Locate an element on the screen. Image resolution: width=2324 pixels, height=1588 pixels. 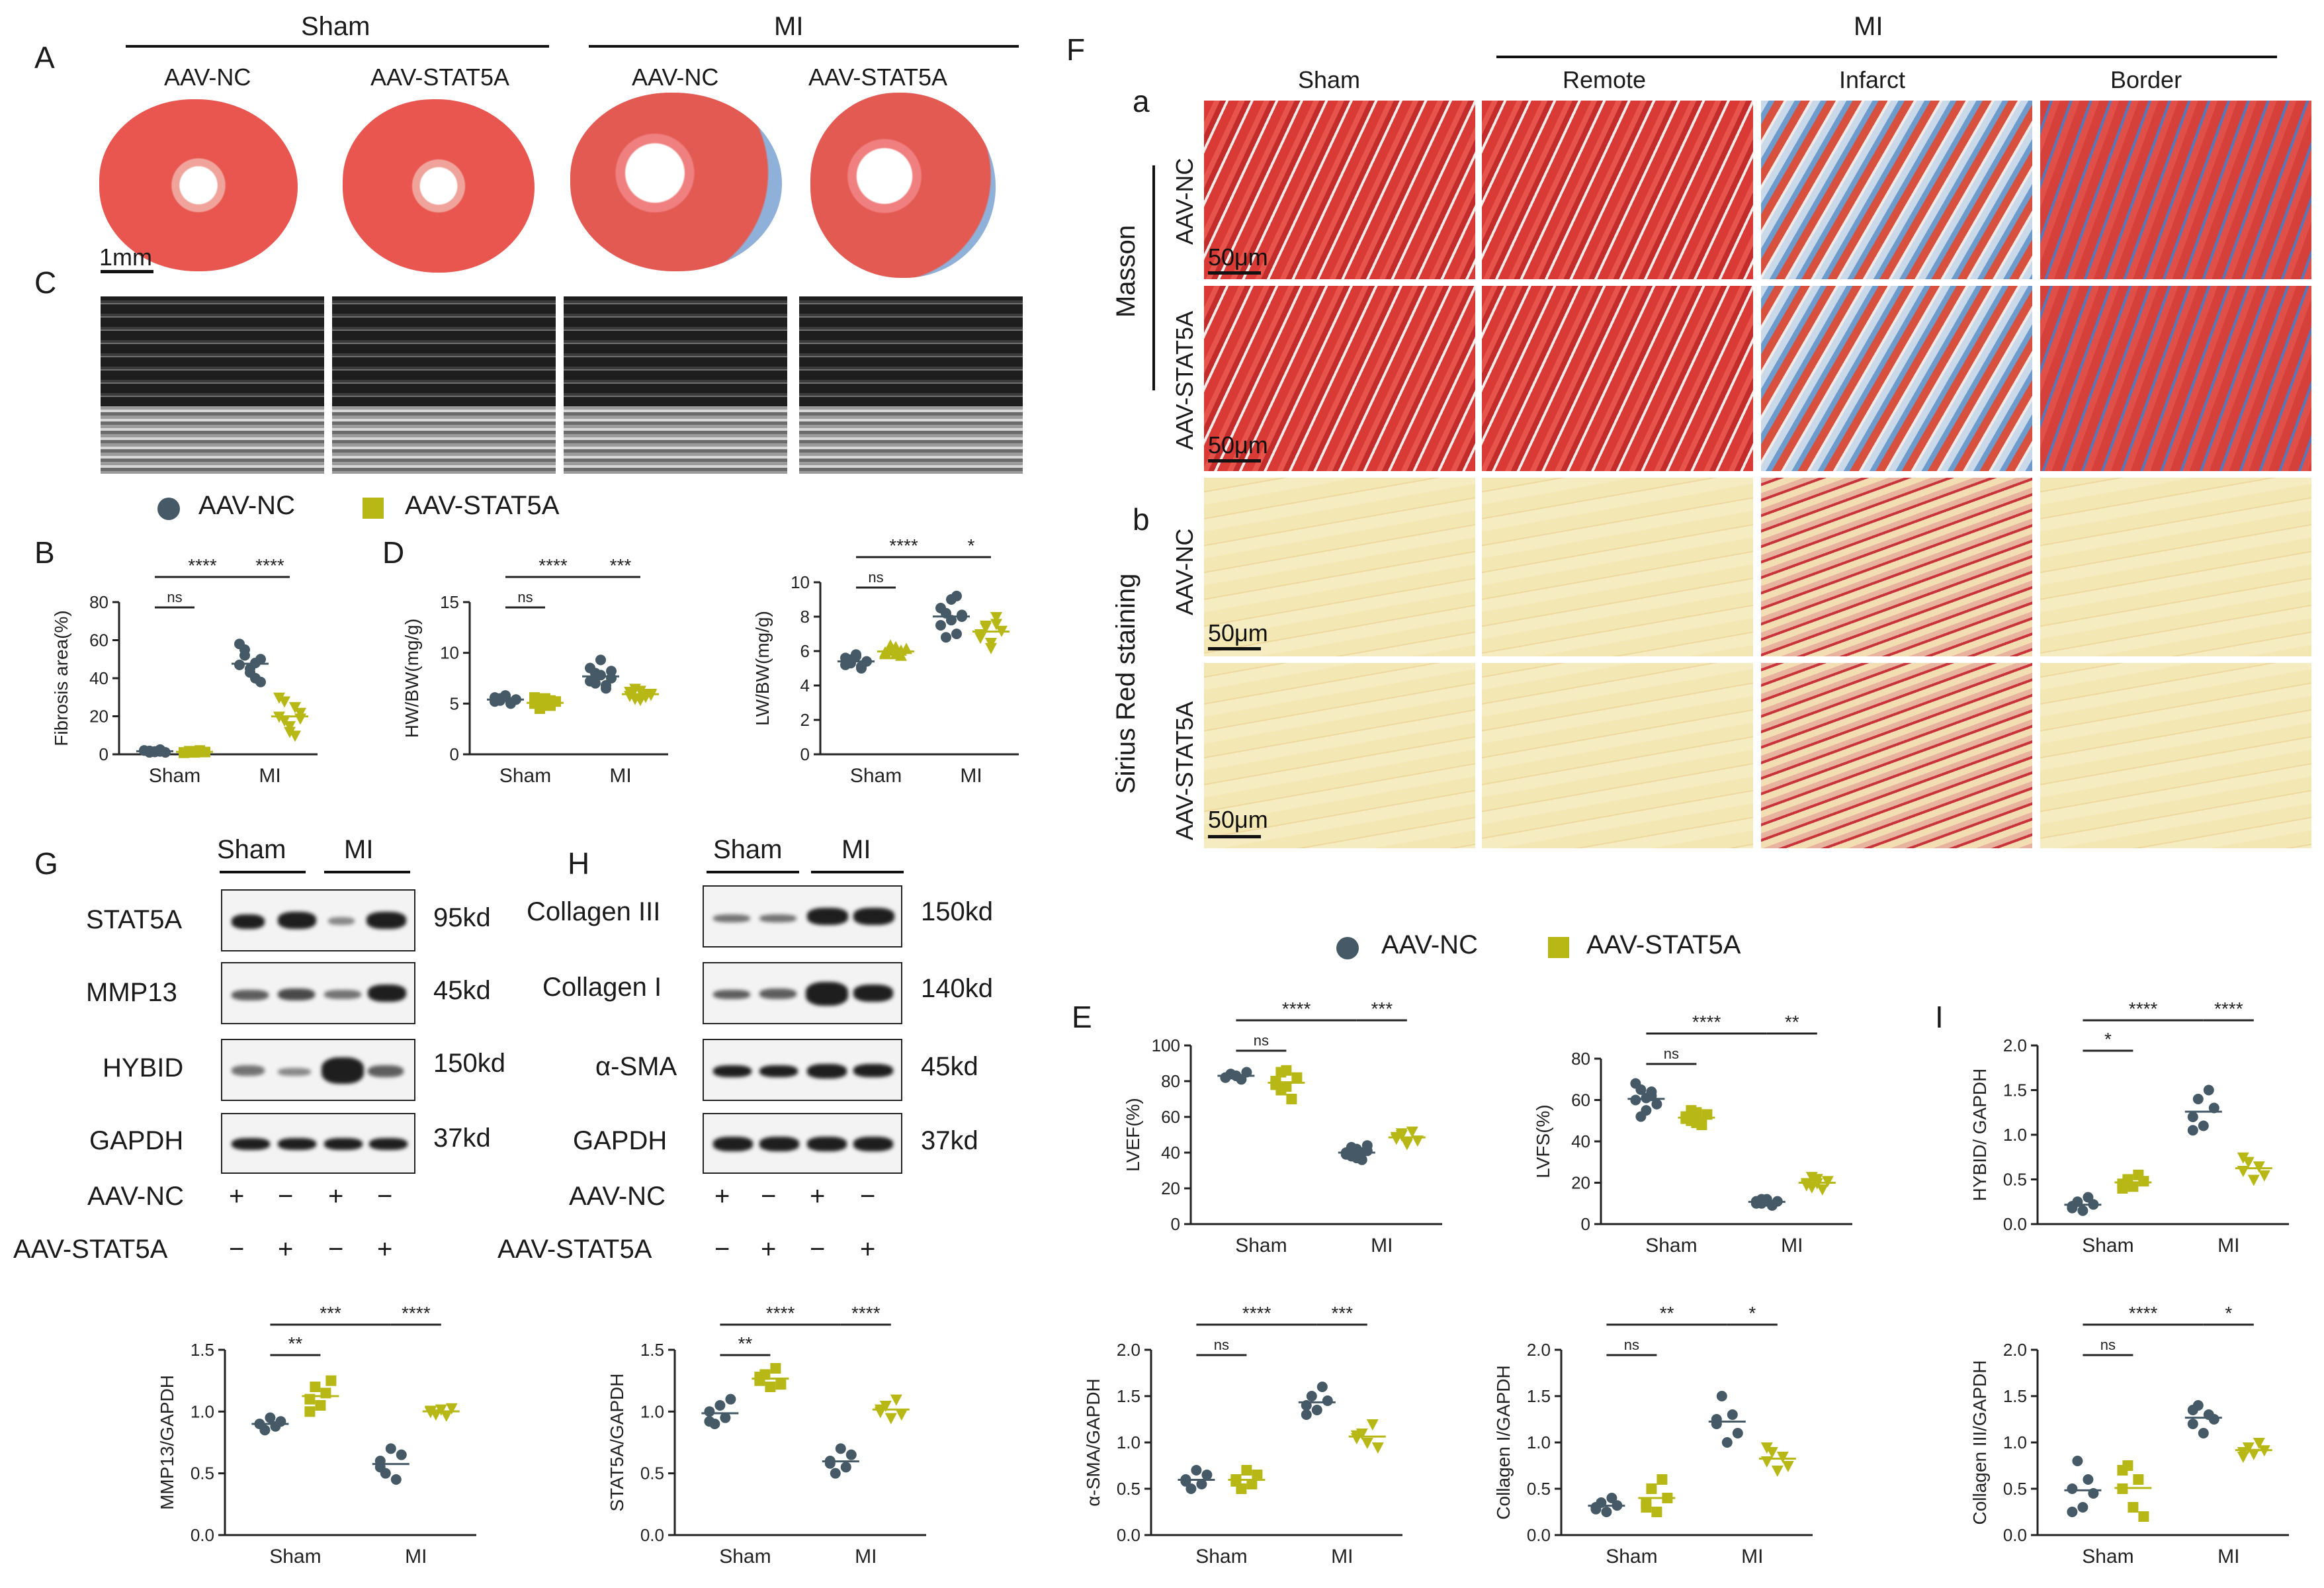
panelA-scale-bar is located at coordinates (127, 271).